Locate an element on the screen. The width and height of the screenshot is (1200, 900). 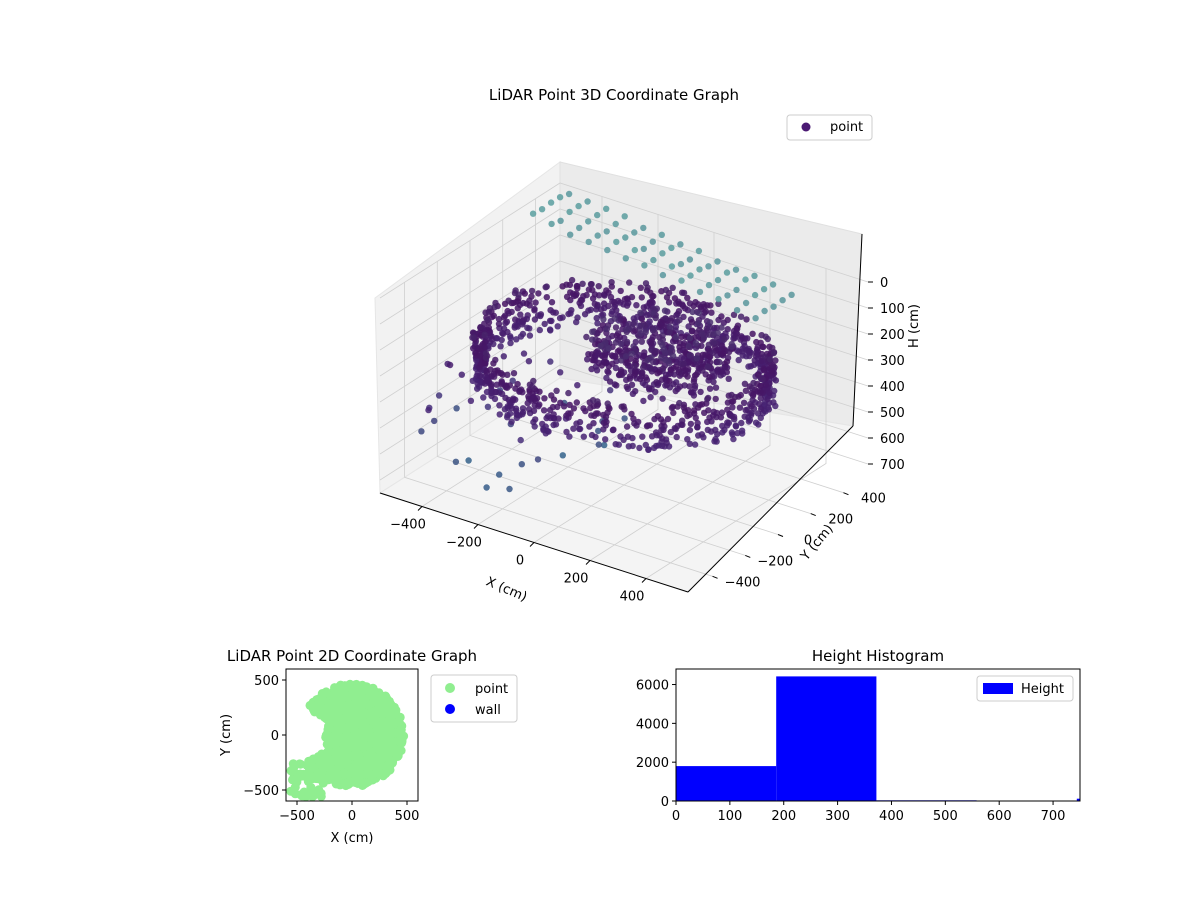
histogram-frame is located at coordinates (878, 735).